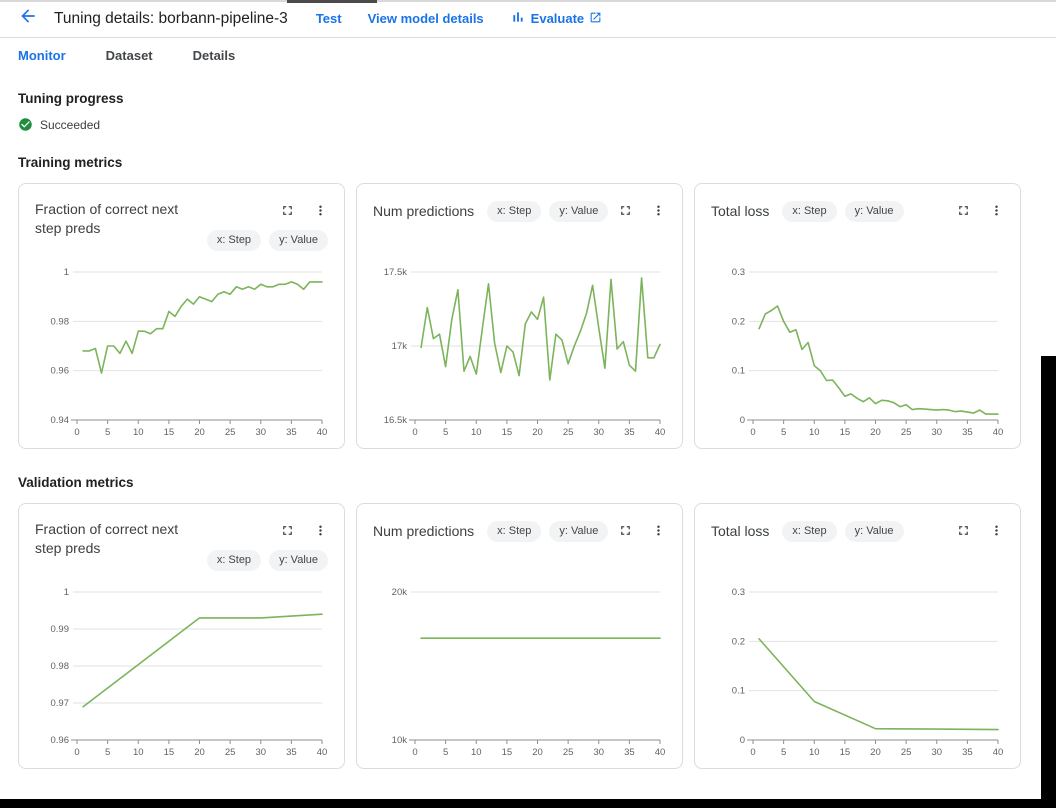 The image size is (1056, 808). Describe the element at coordinates (267, 545) in the screenshot. I see `chart-header-right: x: Step y: Value` at that location.